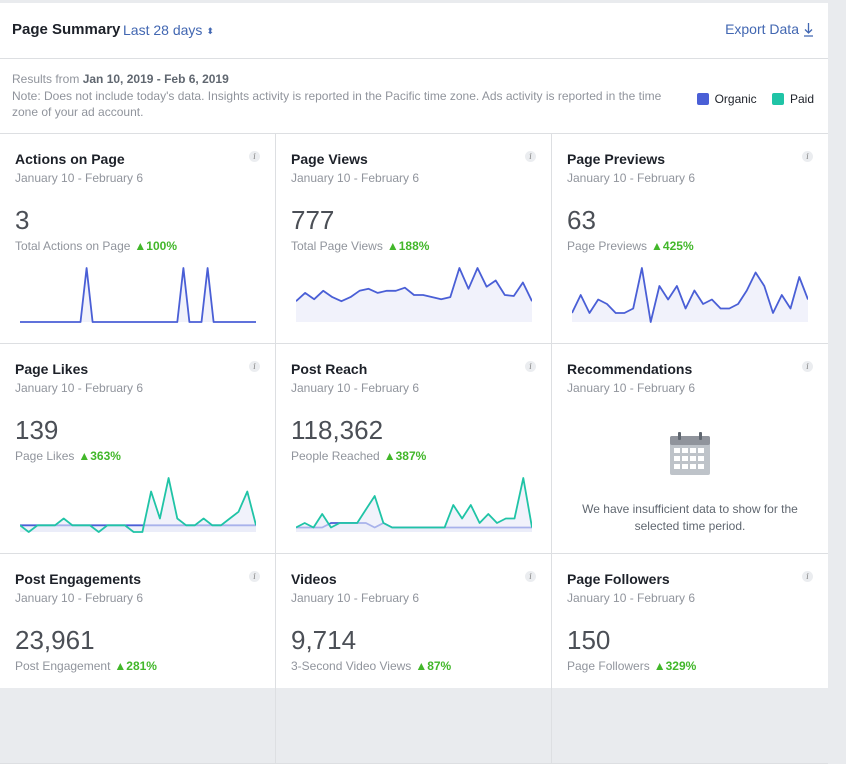 This screenshot has height=764, width=846. Describe the element at coordinates (135, 666) in the screenshot. I see `card-change: ▲281%` at that location.